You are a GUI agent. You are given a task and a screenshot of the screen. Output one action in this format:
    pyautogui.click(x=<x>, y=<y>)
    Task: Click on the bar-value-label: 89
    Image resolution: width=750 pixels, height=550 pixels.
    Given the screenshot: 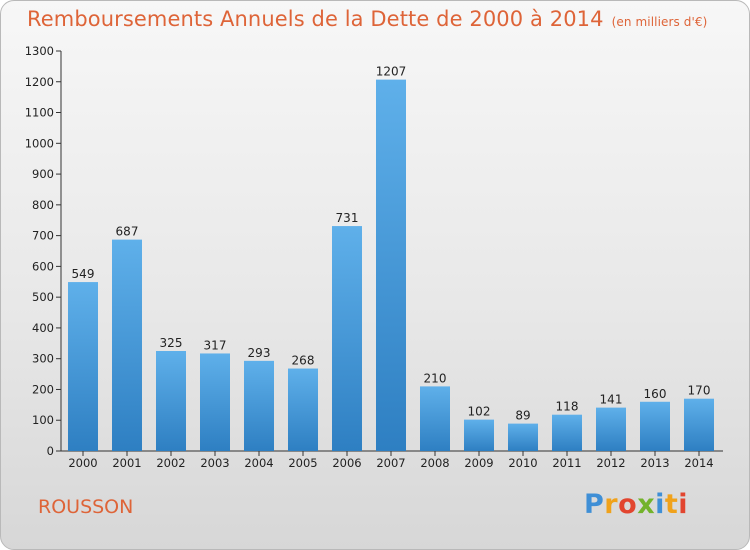 What is the action you would take?
    pyautogui.click(x=522, y=416)
    